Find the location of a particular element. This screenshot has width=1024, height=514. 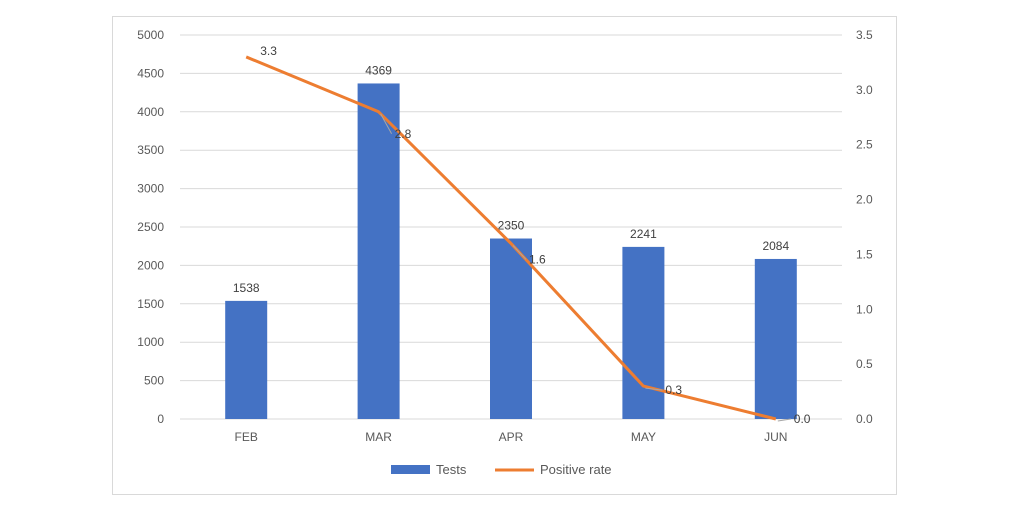

y-left-tick-label: 2500 is located at coordinates (150, 227).